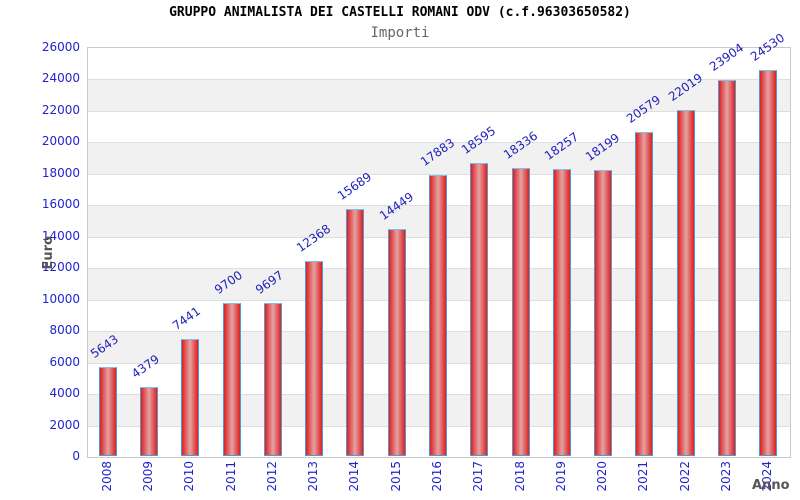  Describe the element at coordinates (64, 361) in the screenshot. I see `y-tick-label: 6000` at that location.